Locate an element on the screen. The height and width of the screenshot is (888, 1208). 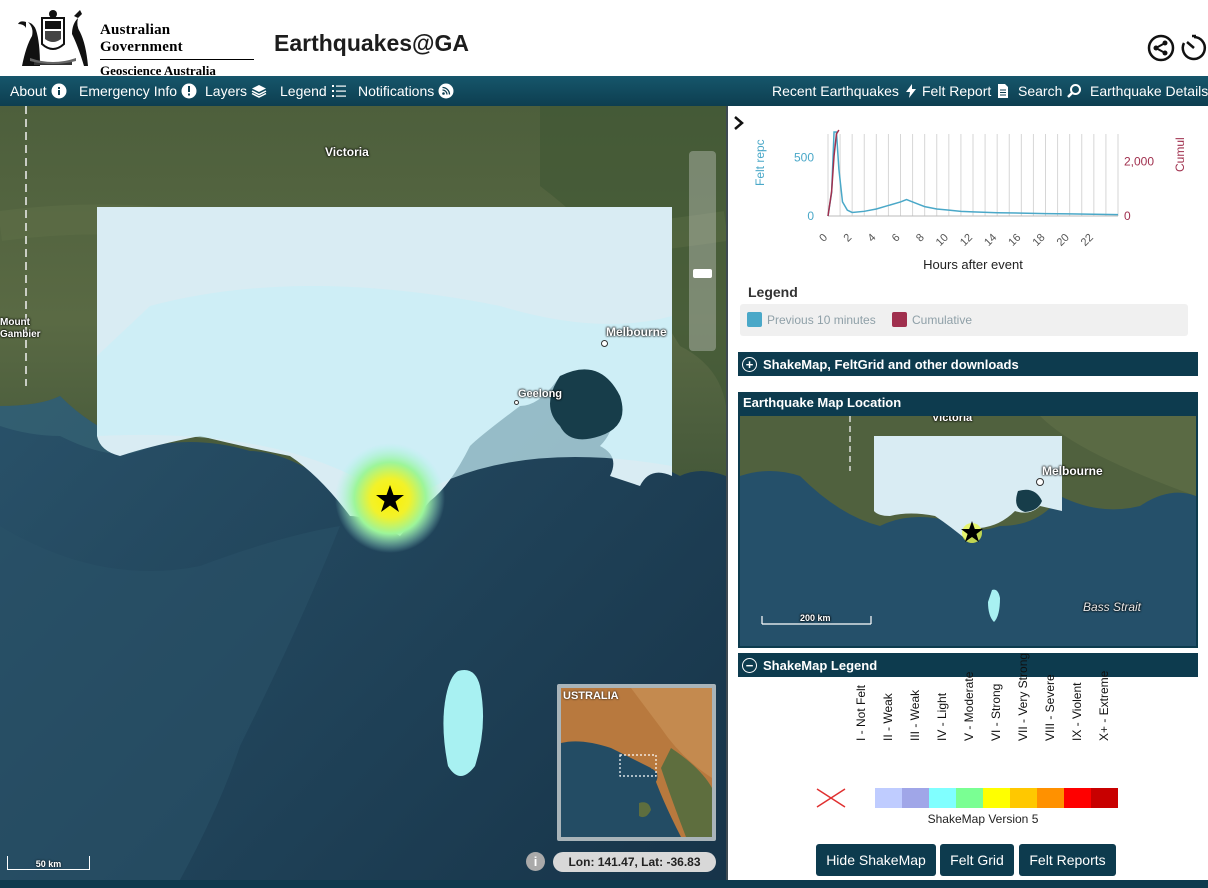
geelong-marker is located at coordinates (516, 402).